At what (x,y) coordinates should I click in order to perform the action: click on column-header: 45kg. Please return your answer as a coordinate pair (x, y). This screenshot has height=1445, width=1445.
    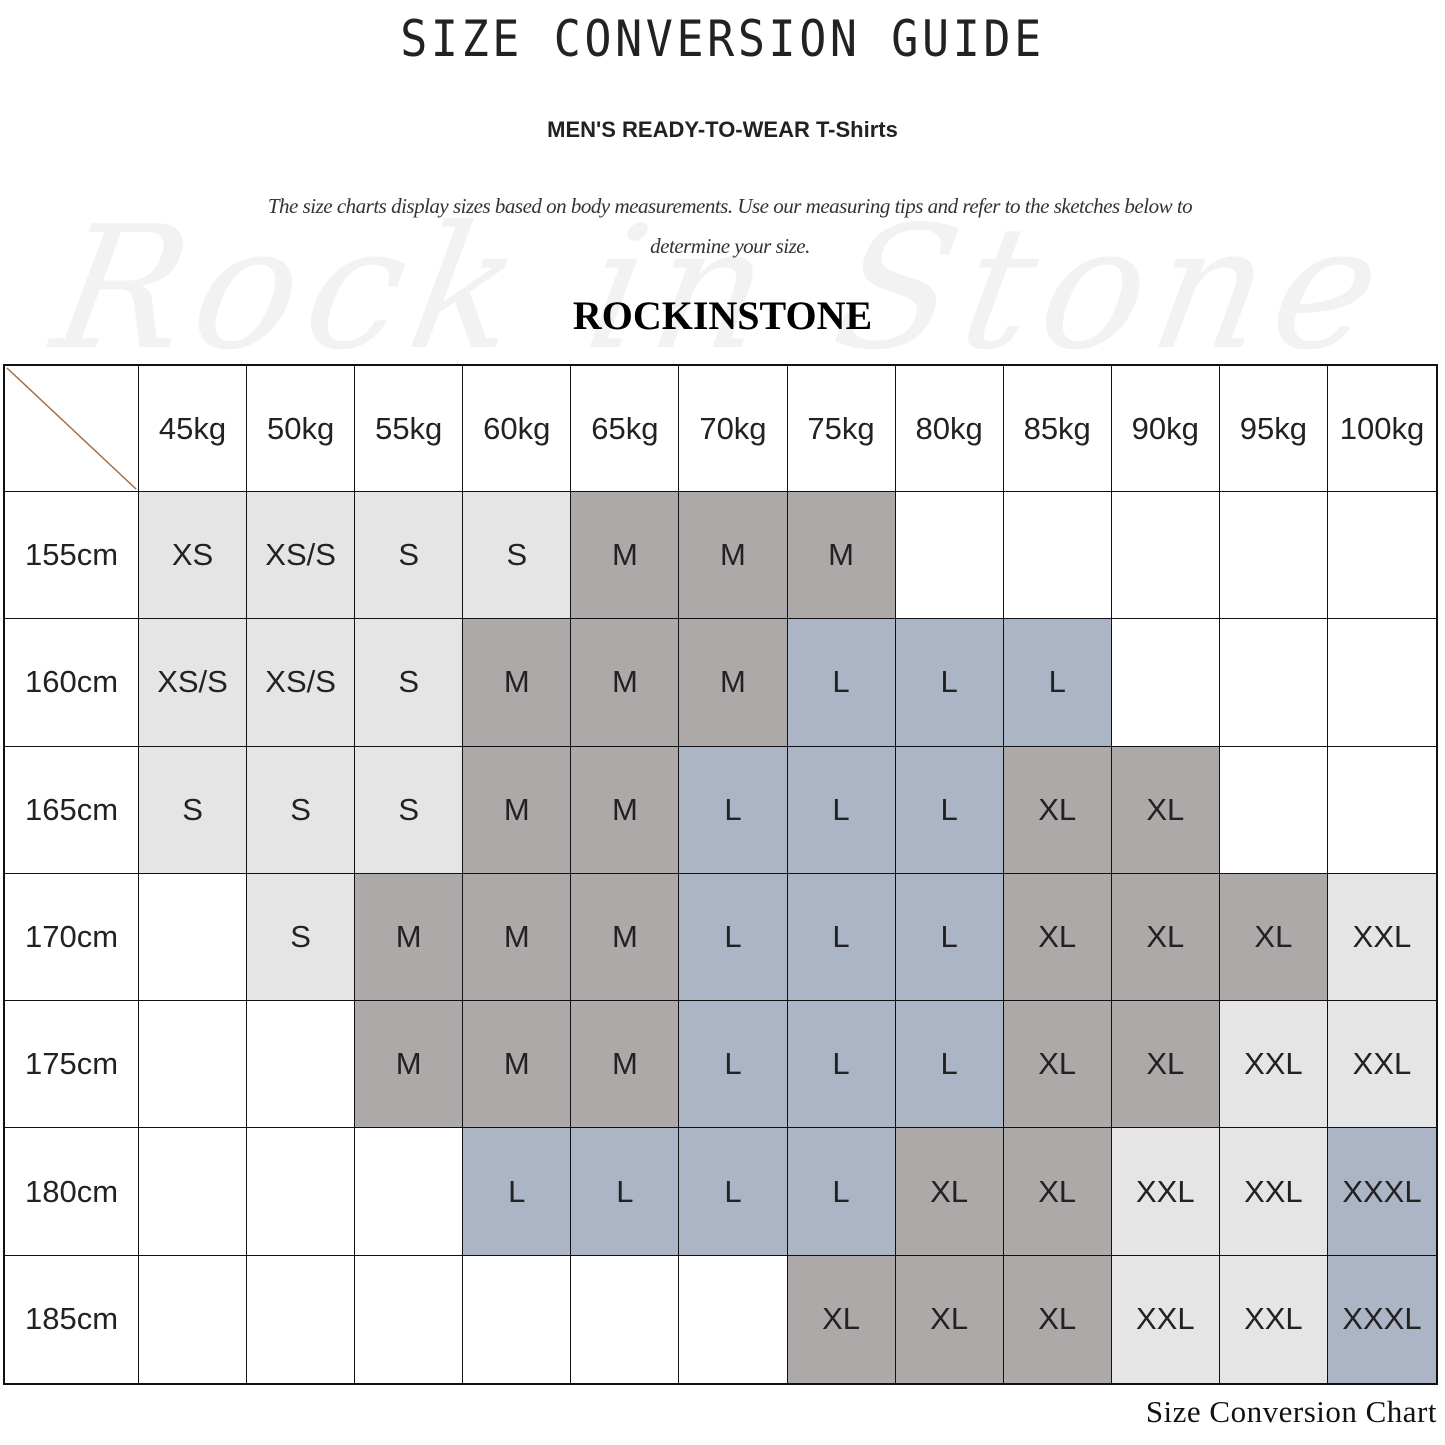
    Looking at the image, I should click on (193, 429).